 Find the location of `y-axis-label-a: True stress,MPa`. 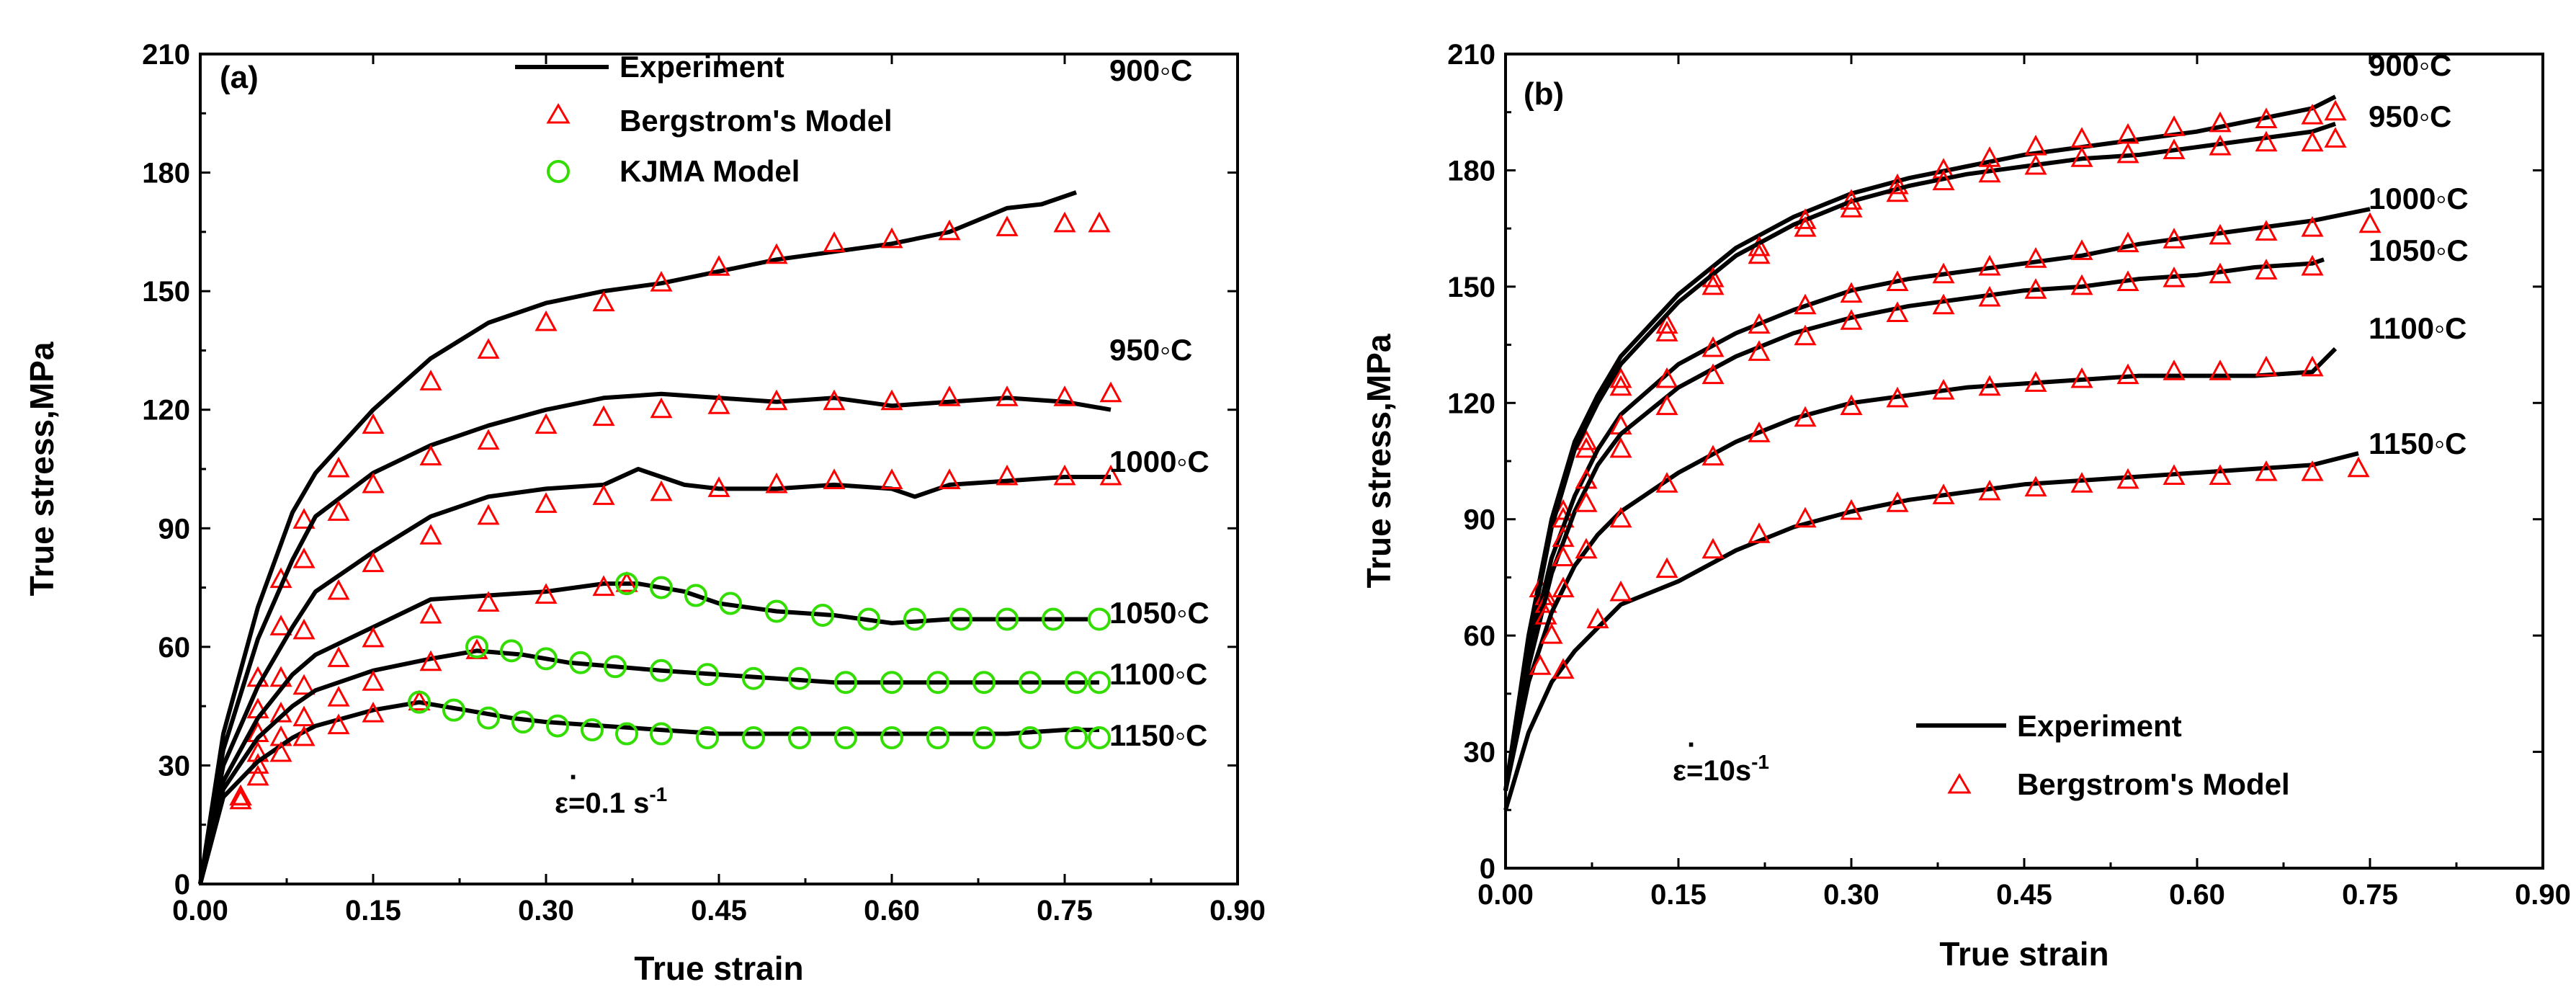

y-axis-label-a: True stress,MPa is located at coordinates (42, 468).